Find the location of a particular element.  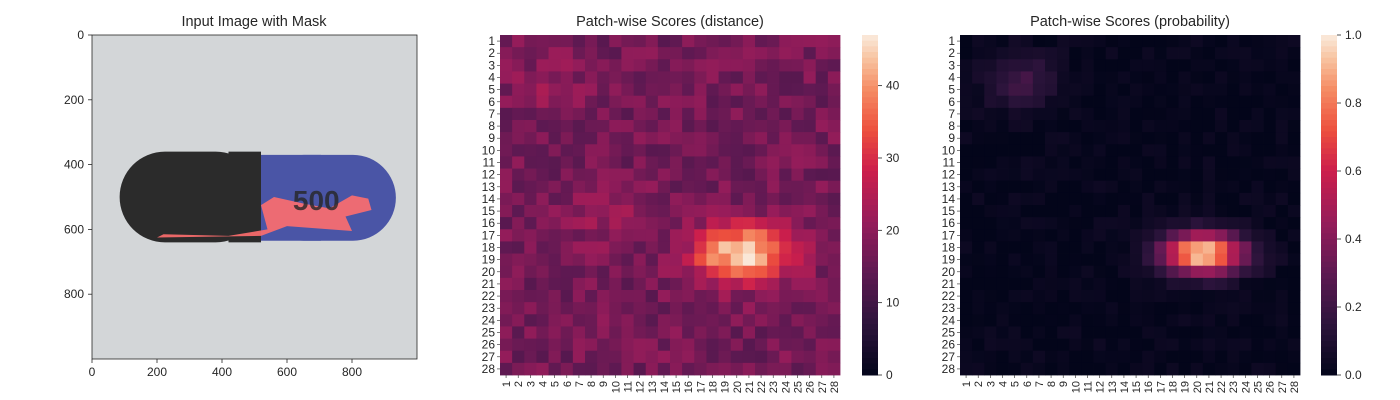

capsule-dark-join is located at coordinates (244, 197).